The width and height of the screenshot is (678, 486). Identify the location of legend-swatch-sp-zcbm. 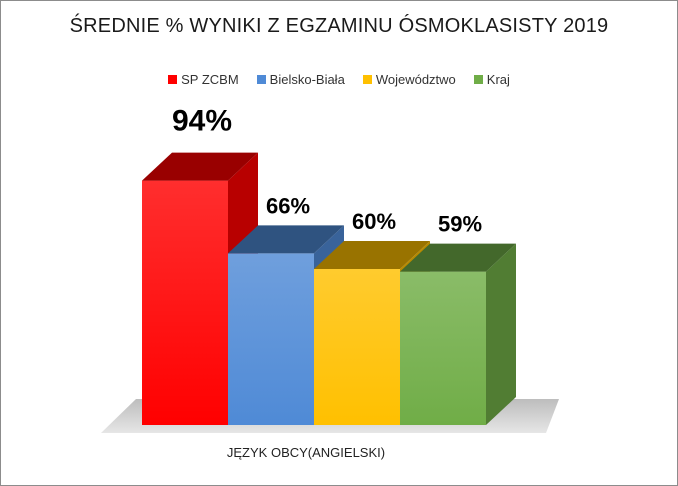
(173, 79).